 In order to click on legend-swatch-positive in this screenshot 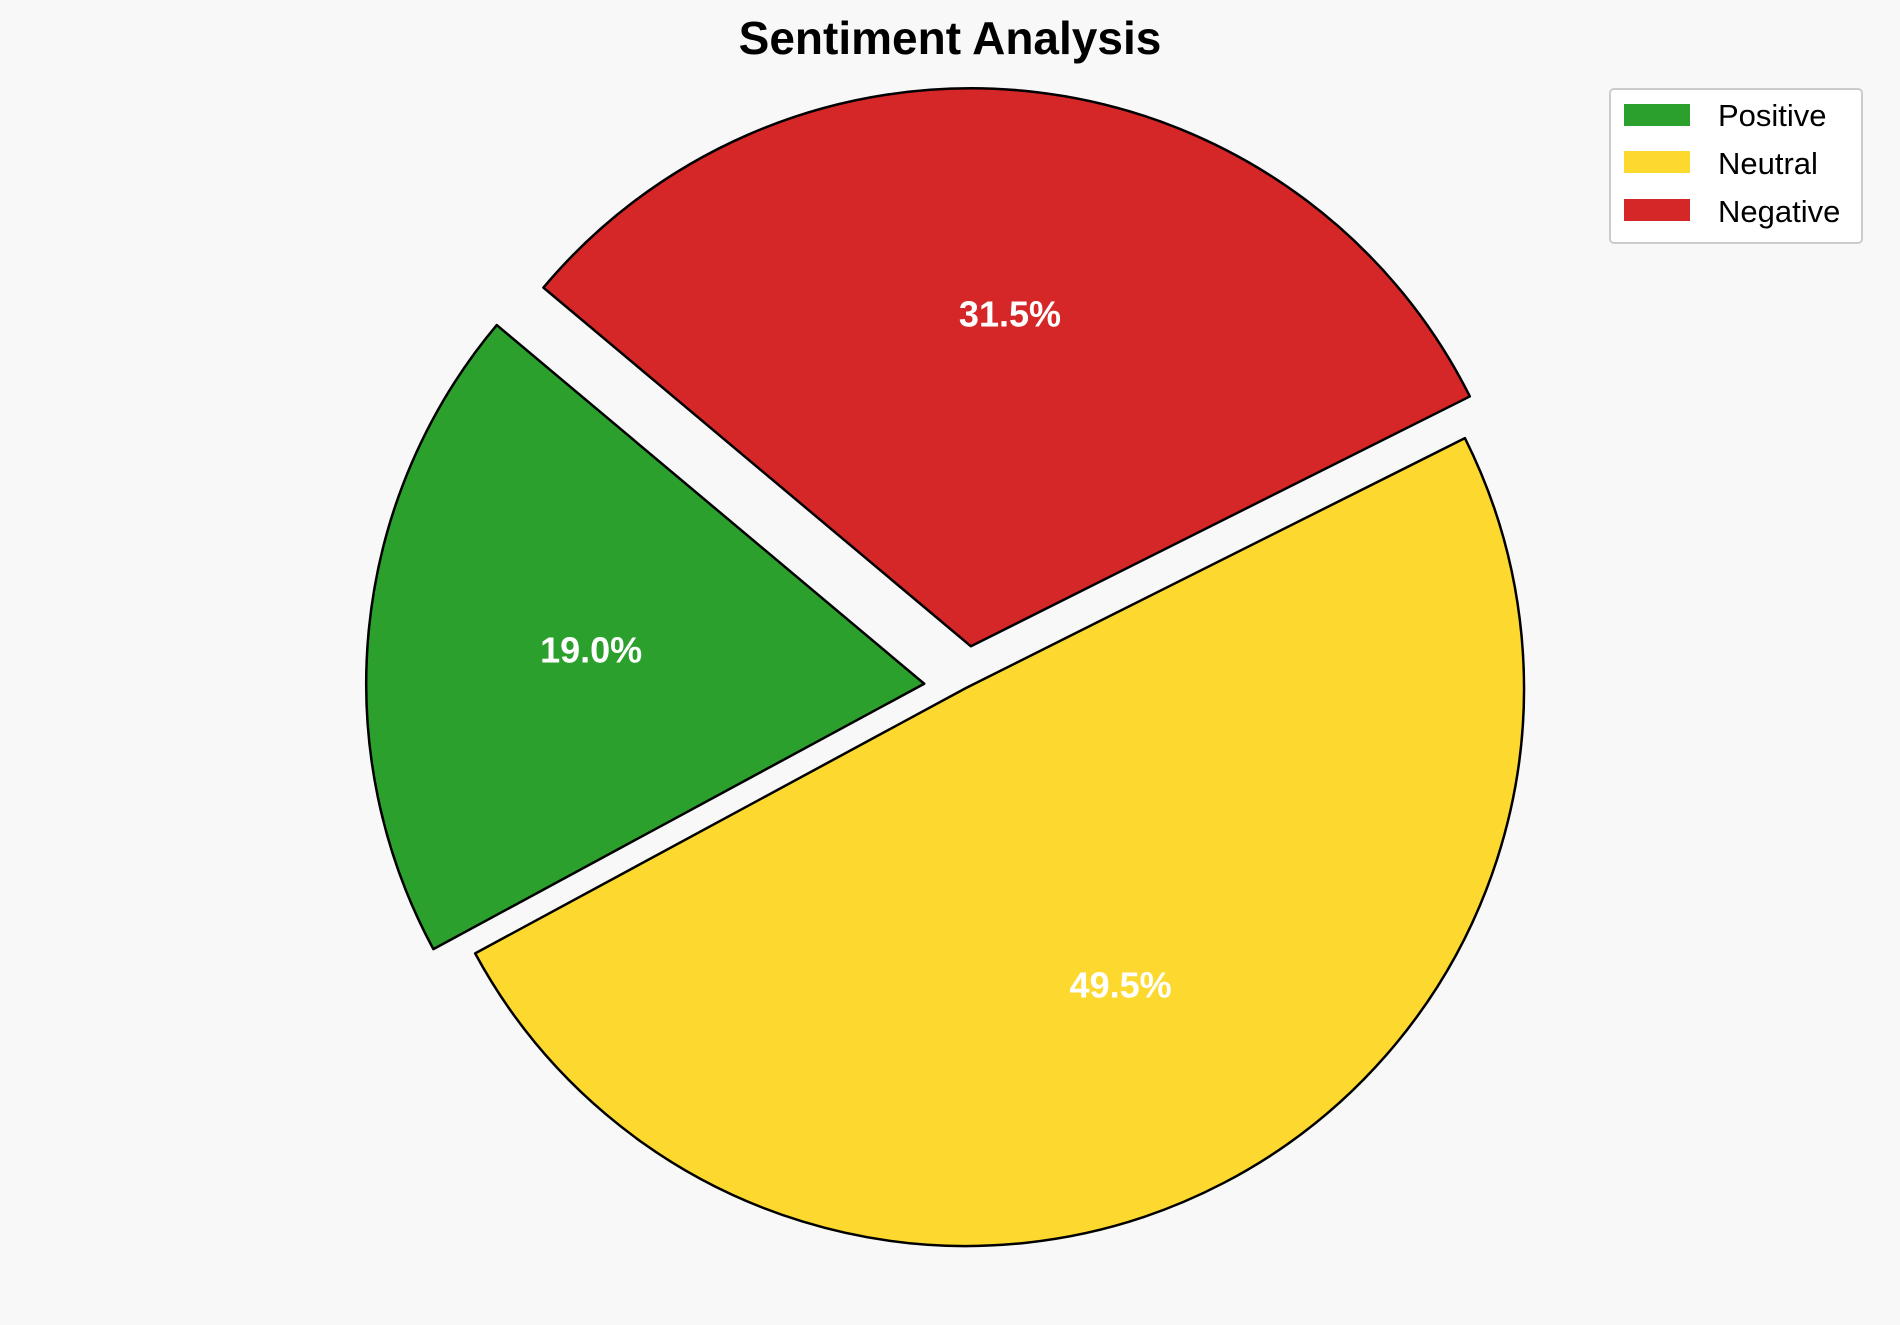, I will do `click(1657, 115)`.